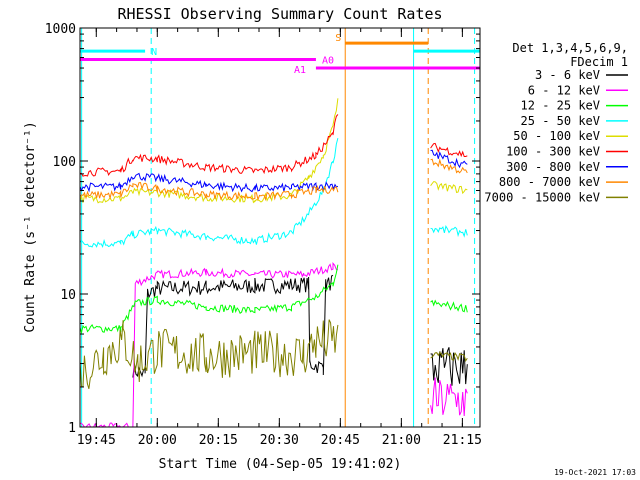 This screenshot has height=480, width=640. What do you see at coordinates (401, 440) in the screenshot?
I see `x-tick-label-5: 21:00` at bounding box center [401, 440].